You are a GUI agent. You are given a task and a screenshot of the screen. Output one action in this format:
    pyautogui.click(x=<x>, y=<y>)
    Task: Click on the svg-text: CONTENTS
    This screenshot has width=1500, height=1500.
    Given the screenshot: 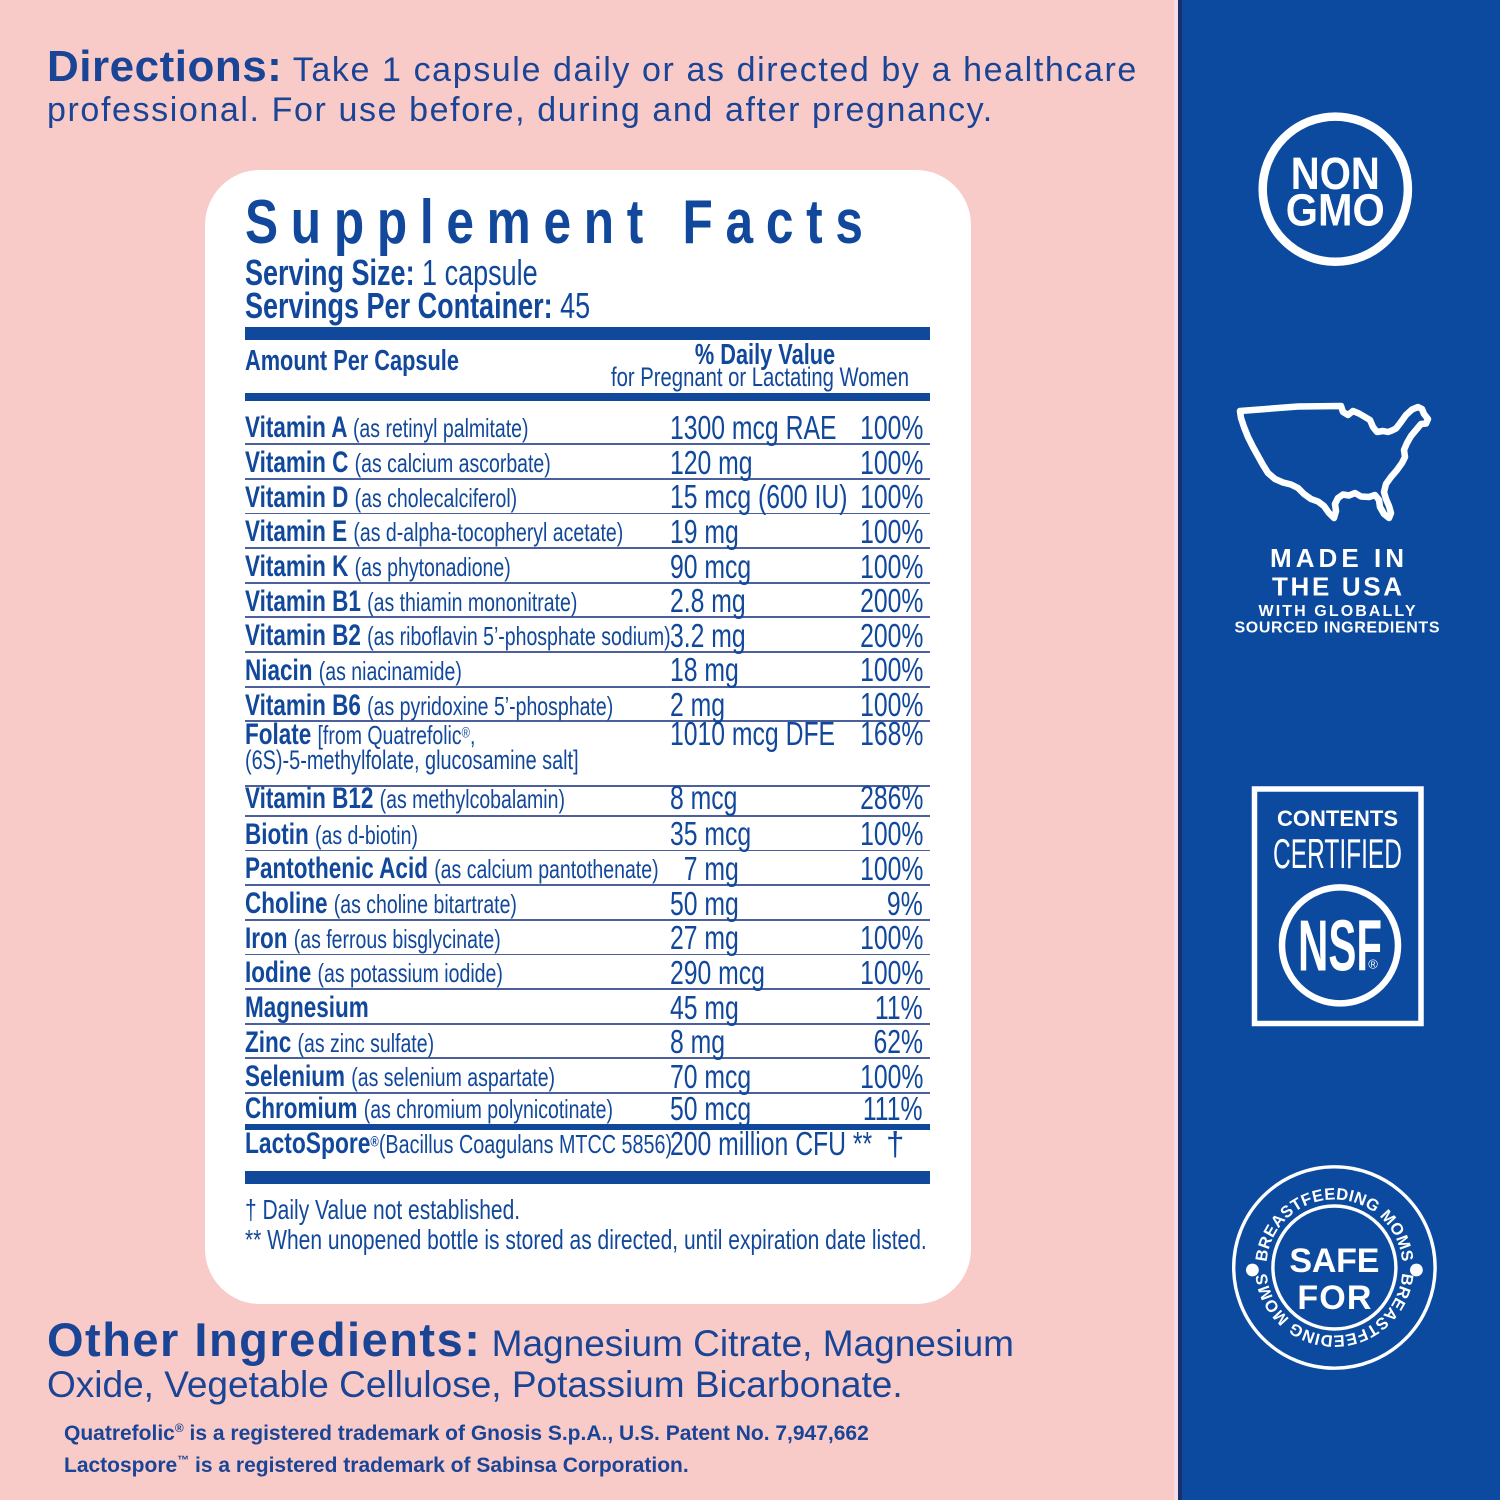 What is the action you would take?
    pyautogui.click(x=1337, y=818)
    